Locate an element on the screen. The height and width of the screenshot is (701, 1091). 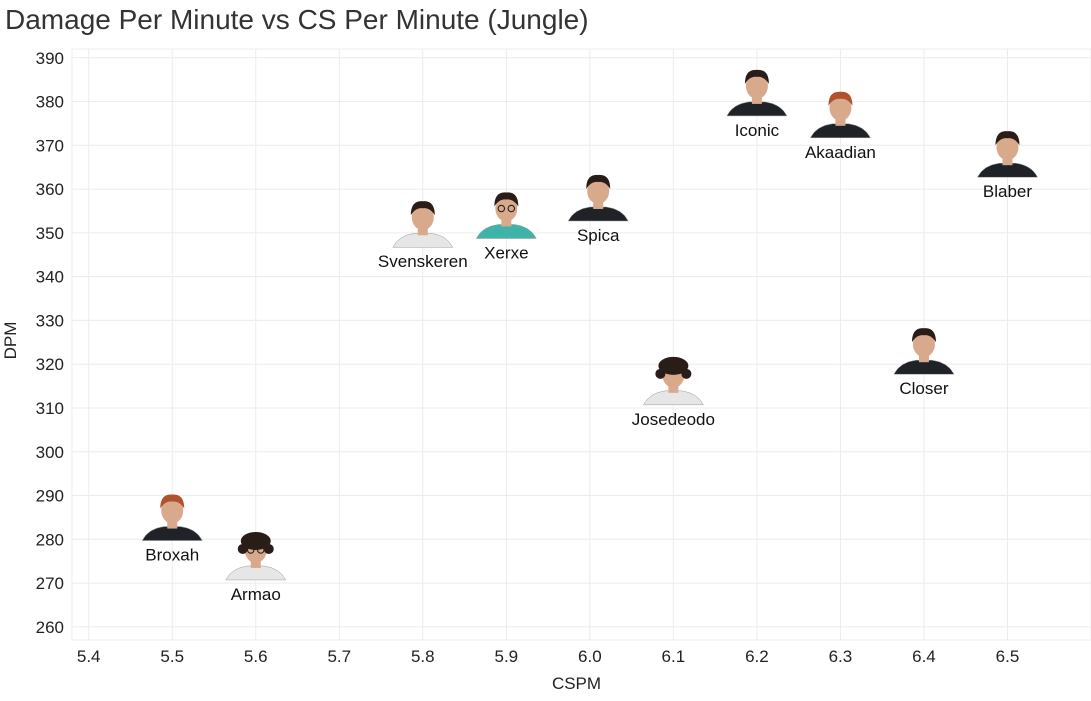
player-point: Blaber is located at coordinates (1007, 166).